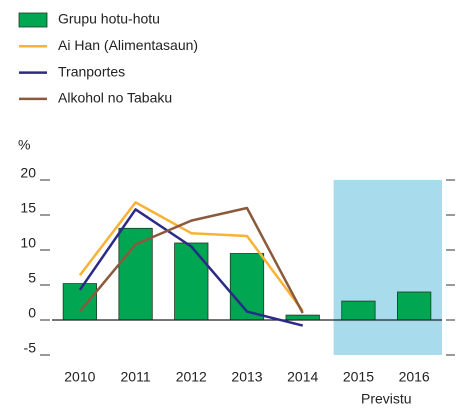  I want to click on x-tick-label: 2012, so click(191, 377).